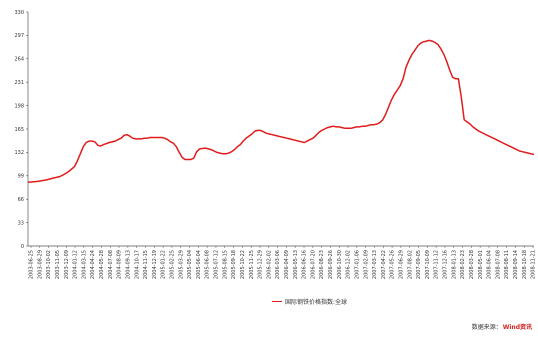  I want to click on y-tick-label: 264, so click(19, 60).